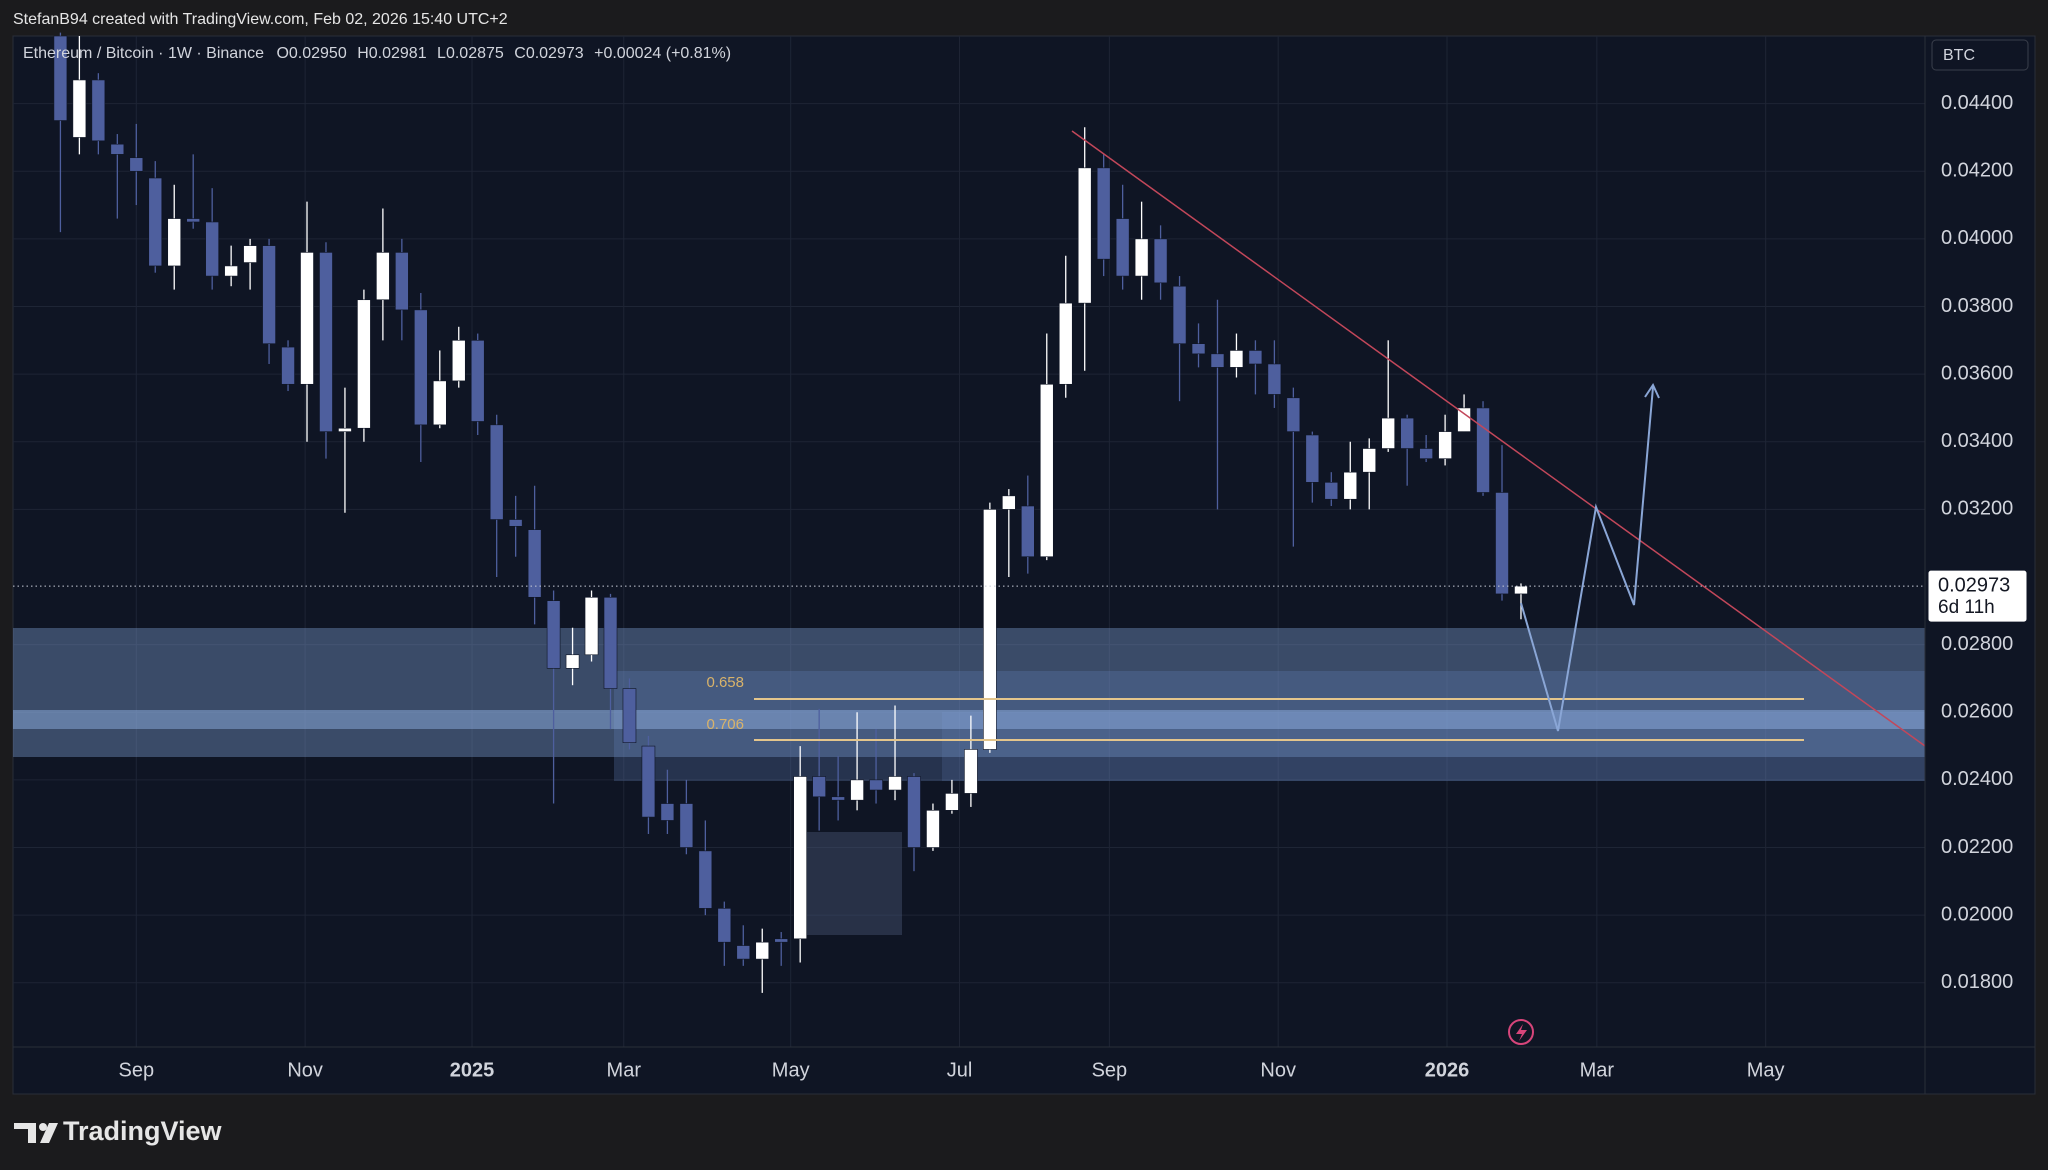 This screenshot has height=1170, width=2048. I want to click on y-tick-label: 0.03600, so click(1977, 373).